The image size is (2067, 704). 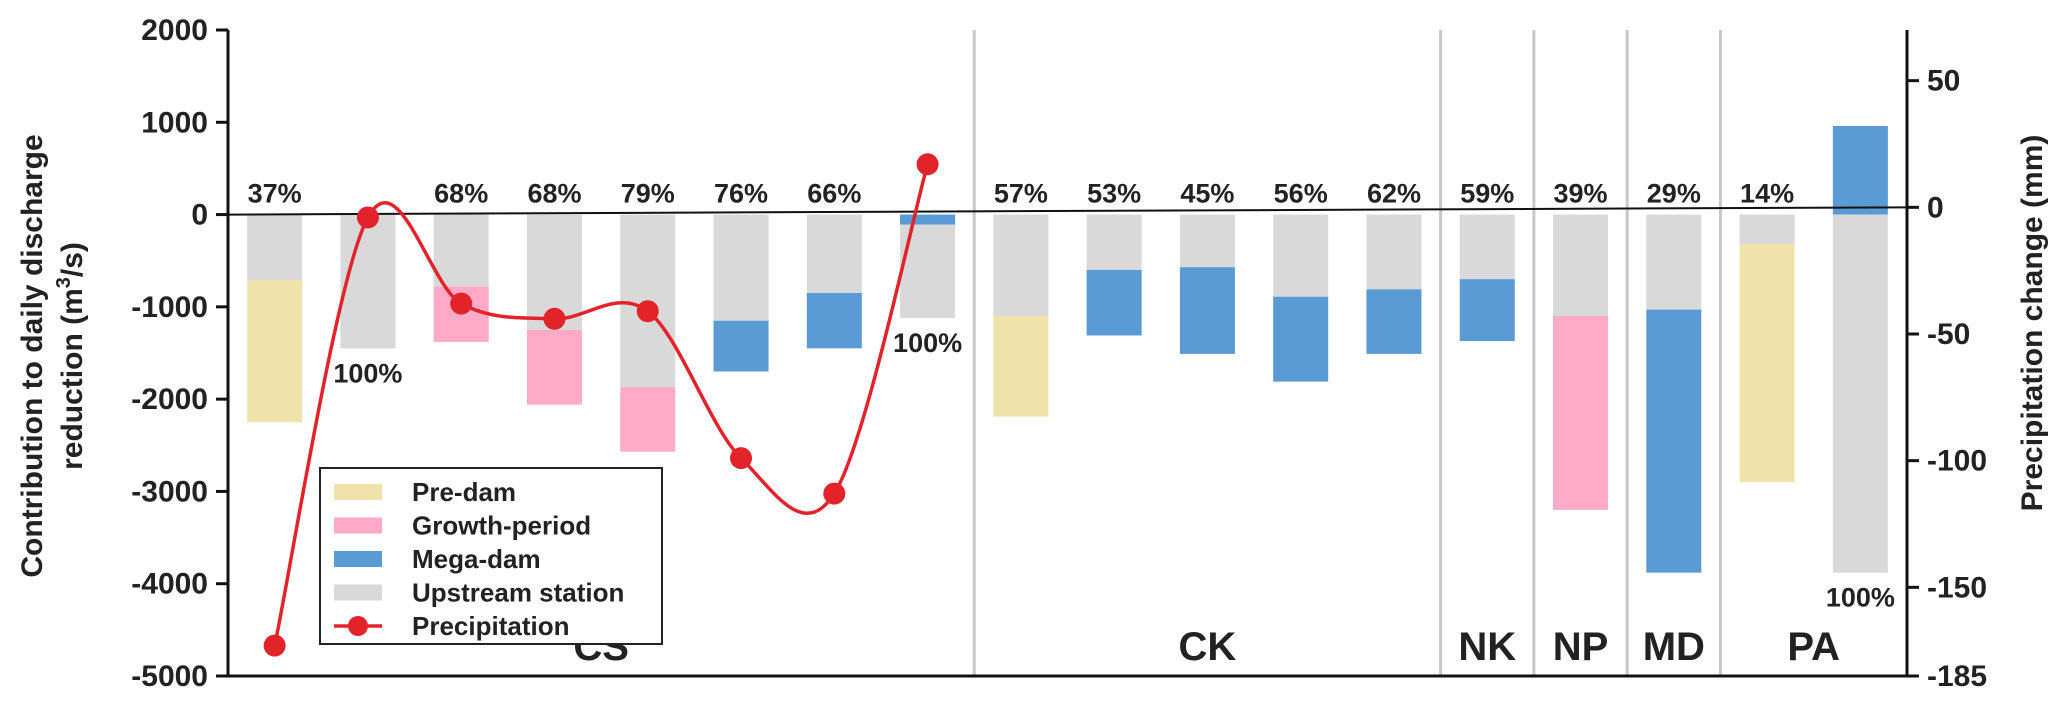 I want to click on bar-5-percent-label: 79%, so click(x=648, y=194).